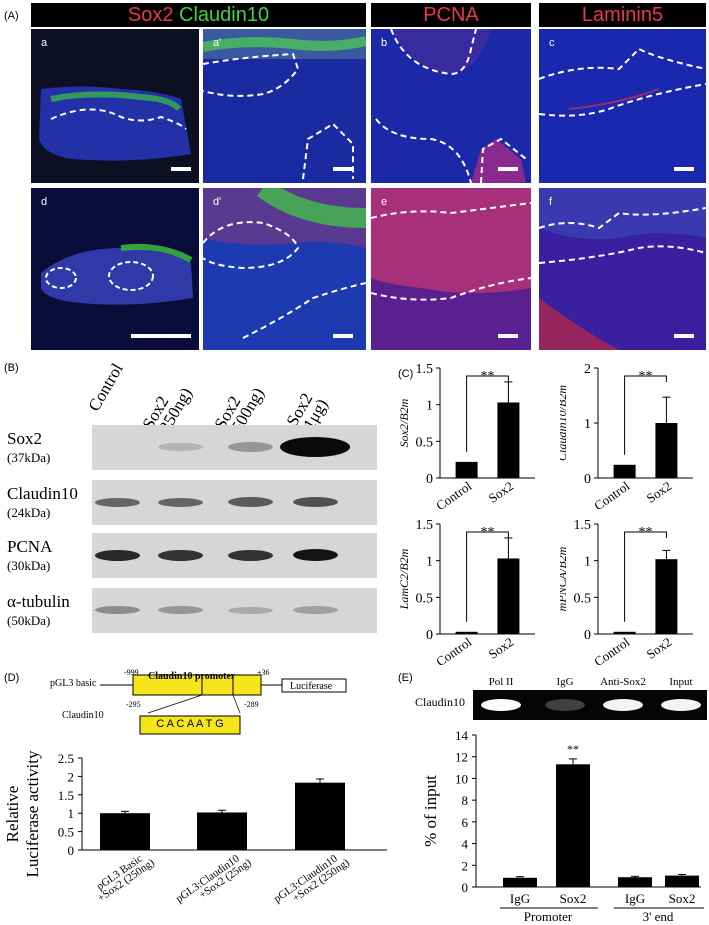 The height and width of the screenshot is (925, 709). Describe the element at coordinates (622, 269) in the screenshot. I see `micrograph-f: f` at that location.